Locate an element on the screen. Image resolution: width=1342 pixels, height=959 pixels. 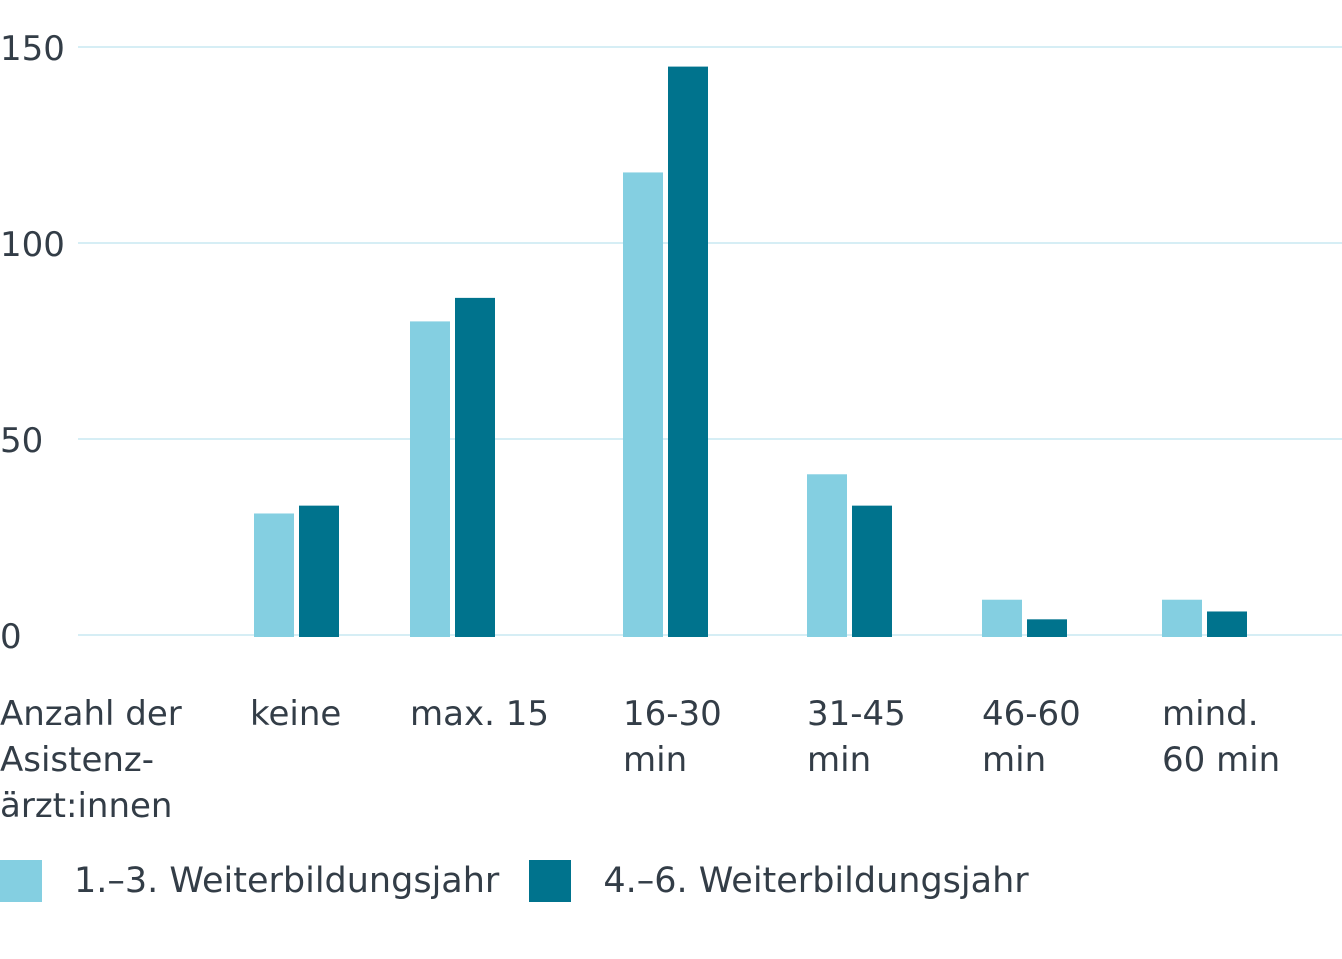
x-category-label: 46-60 min is located at coordinates (1031, 737).